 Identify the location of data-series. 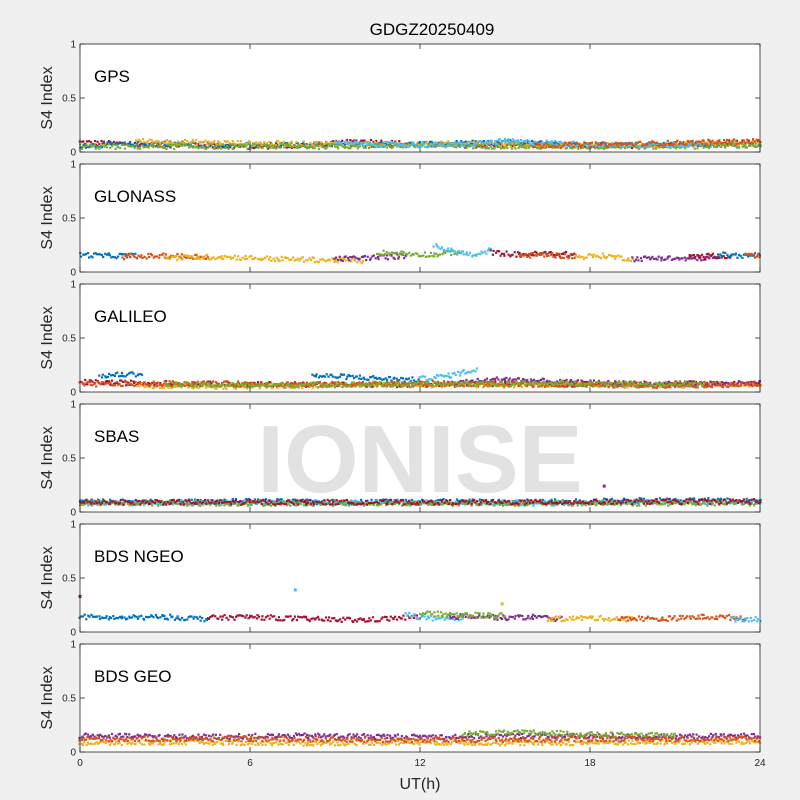
(448, 374).